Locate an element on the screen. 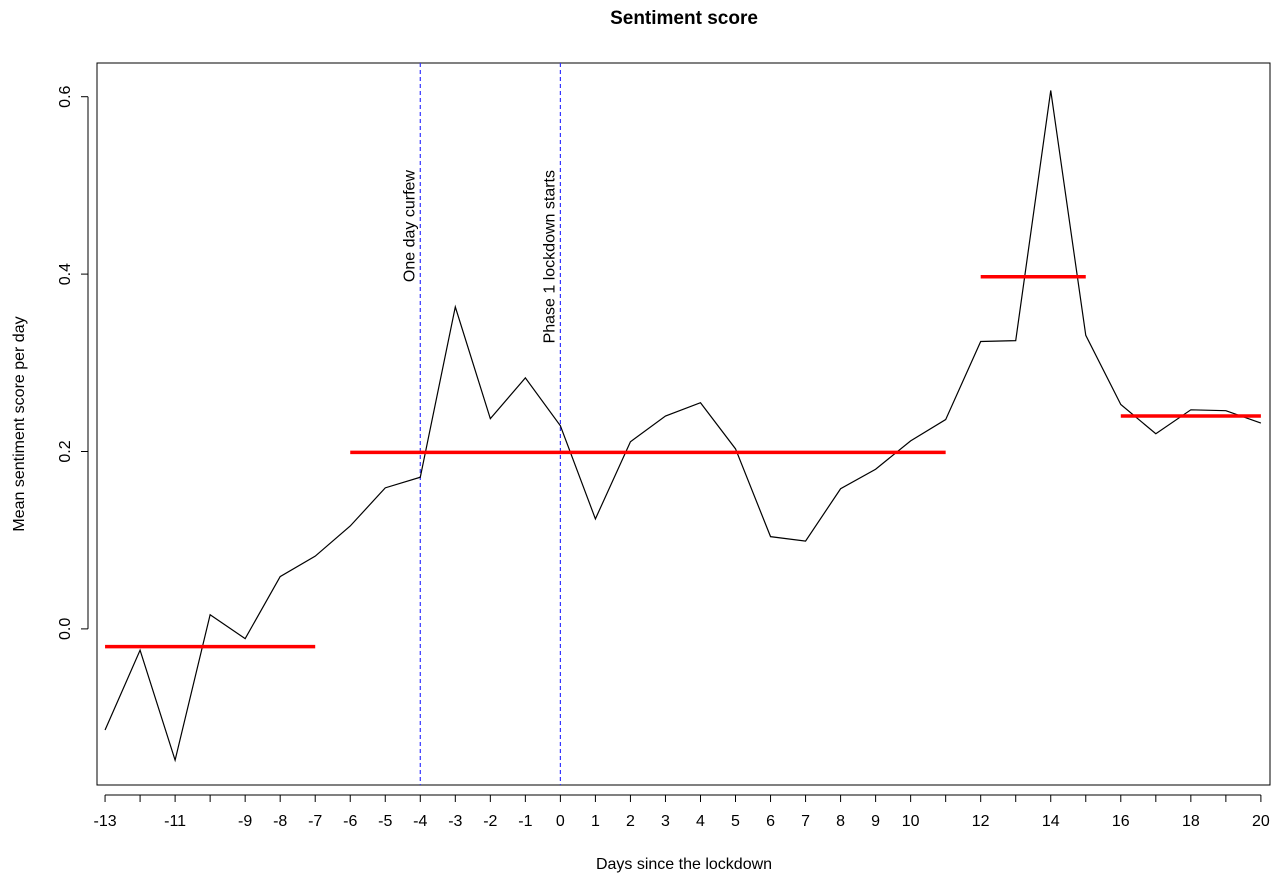 The image size is (1276, 879). x-tick-label: -1 is located at coordinates (525, 821).